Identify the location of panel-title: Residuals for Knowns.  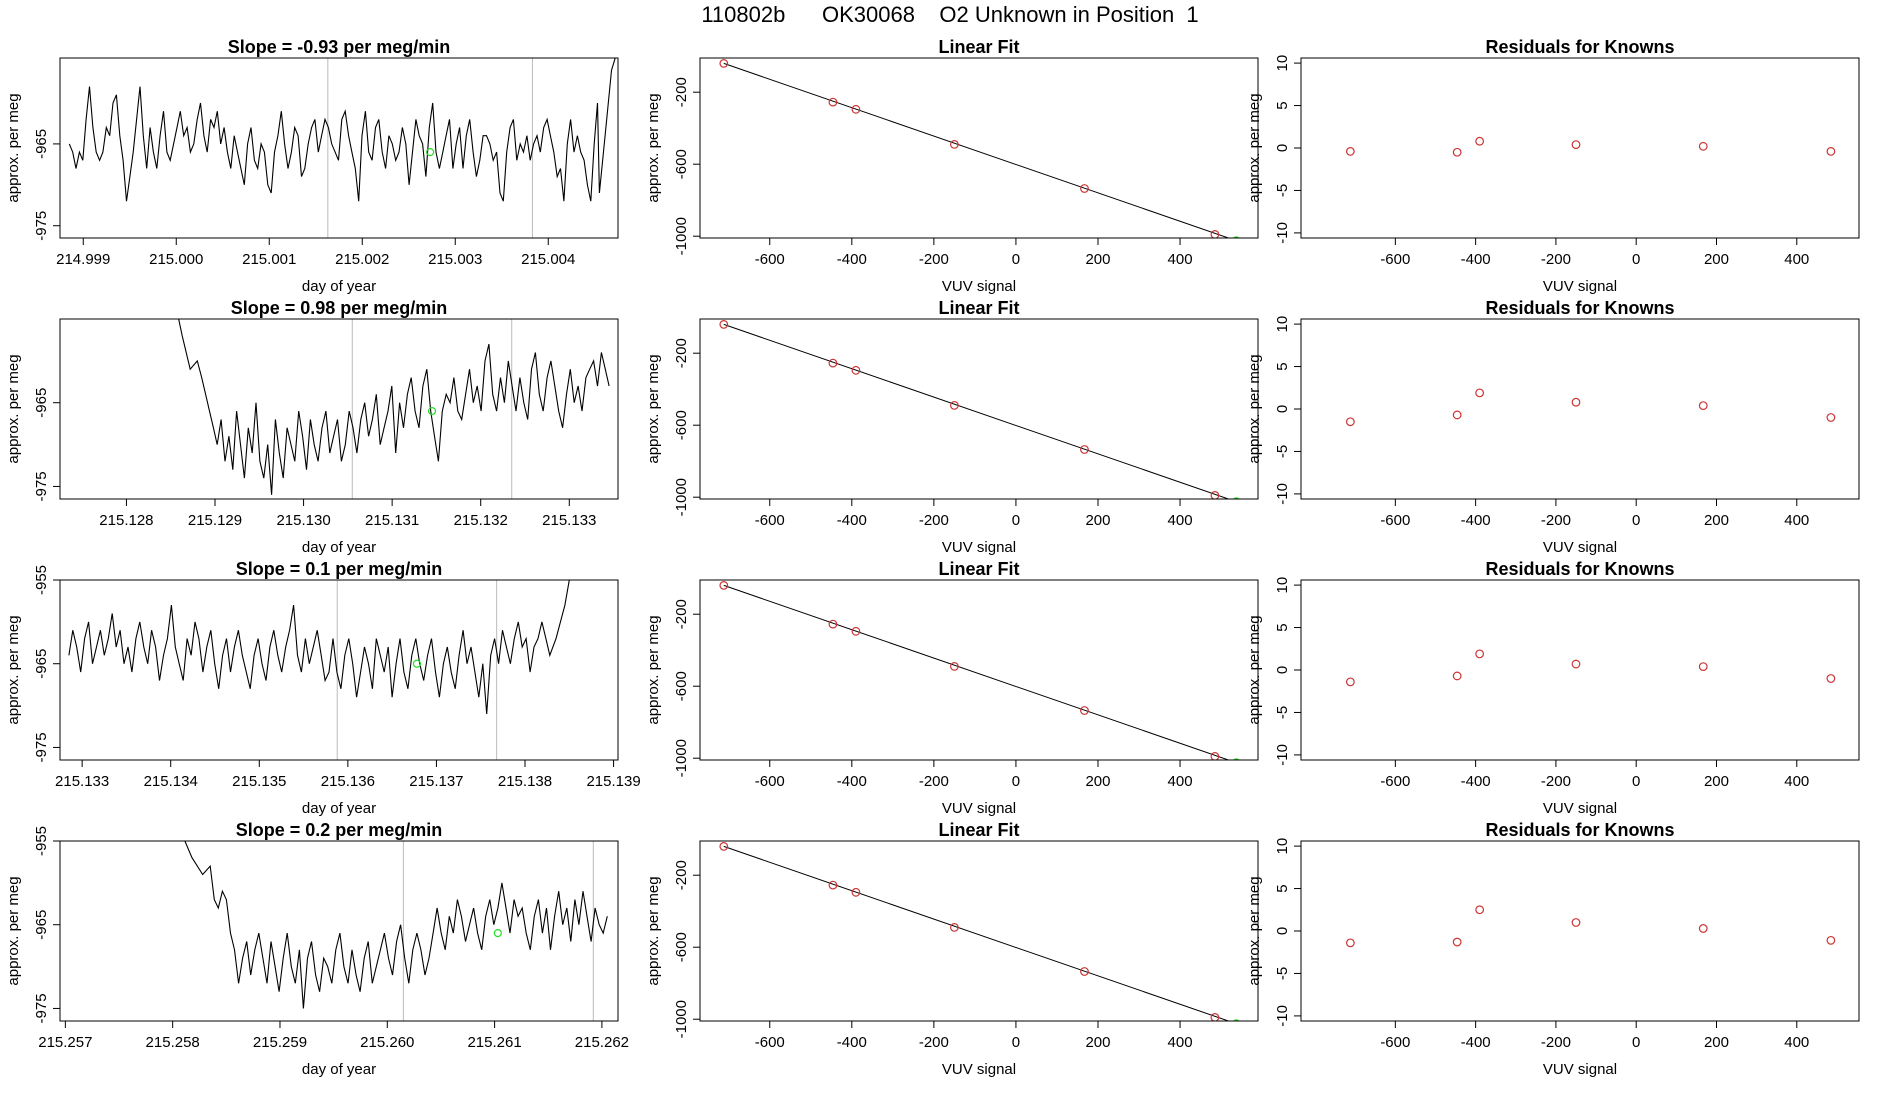
(1579, 47).